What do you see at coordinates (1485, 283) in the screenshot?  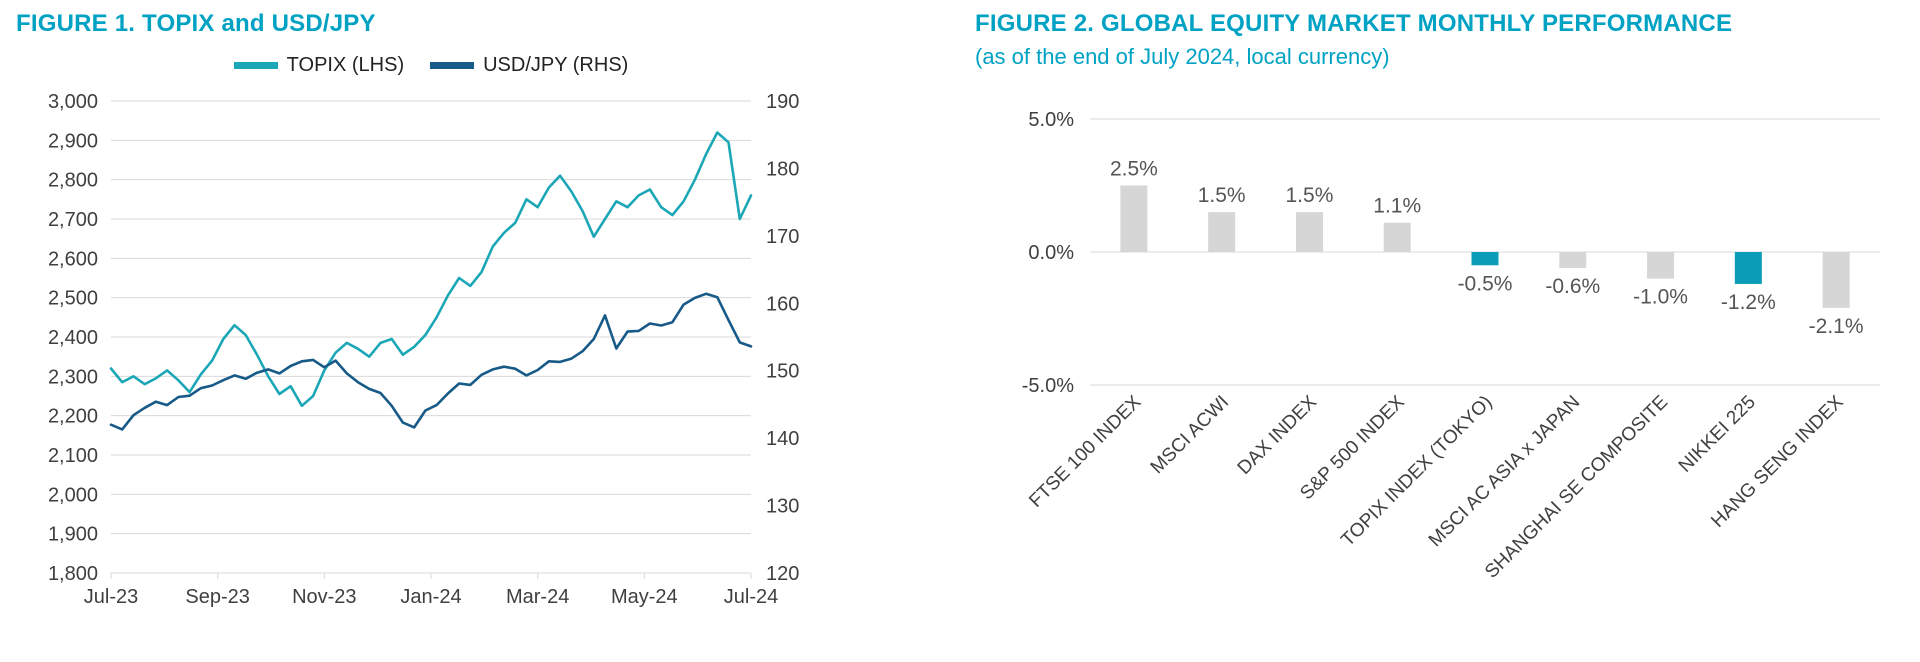 I see `value-label-topix-index-tokyo: -0.5%` at bounding box center [1485, 283].